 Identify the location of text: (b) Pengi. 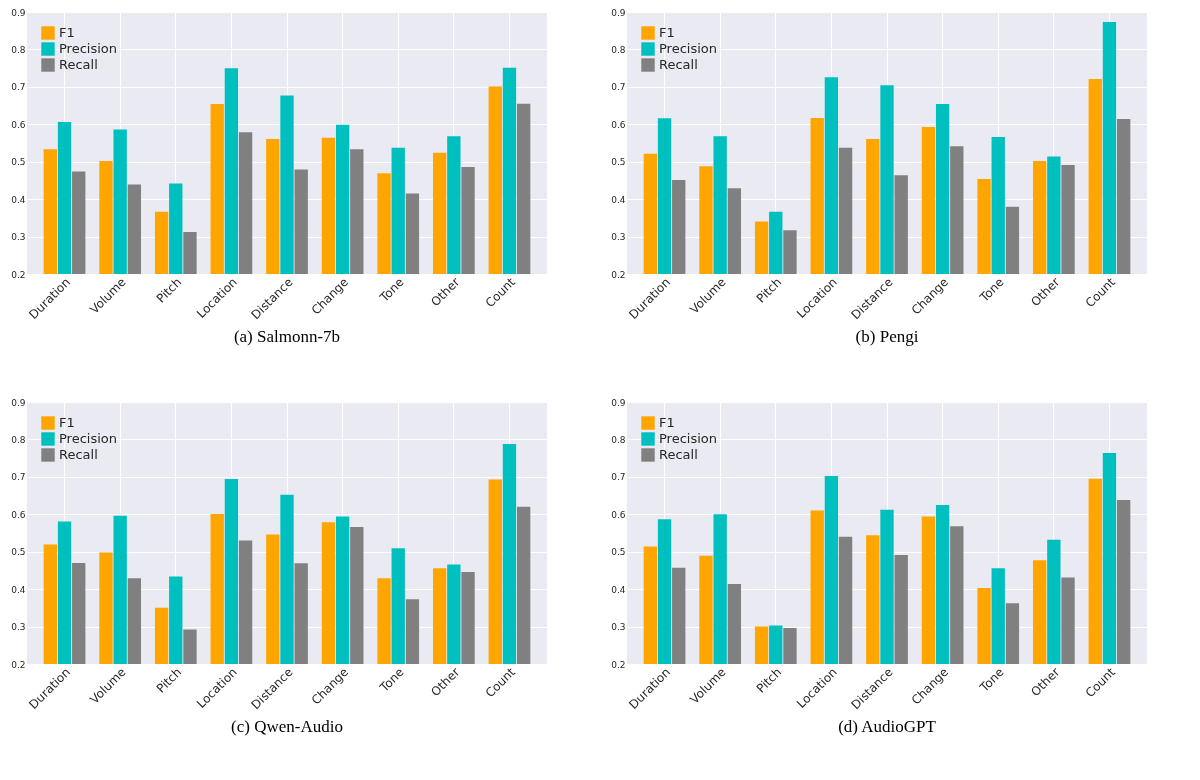
(887, 336).